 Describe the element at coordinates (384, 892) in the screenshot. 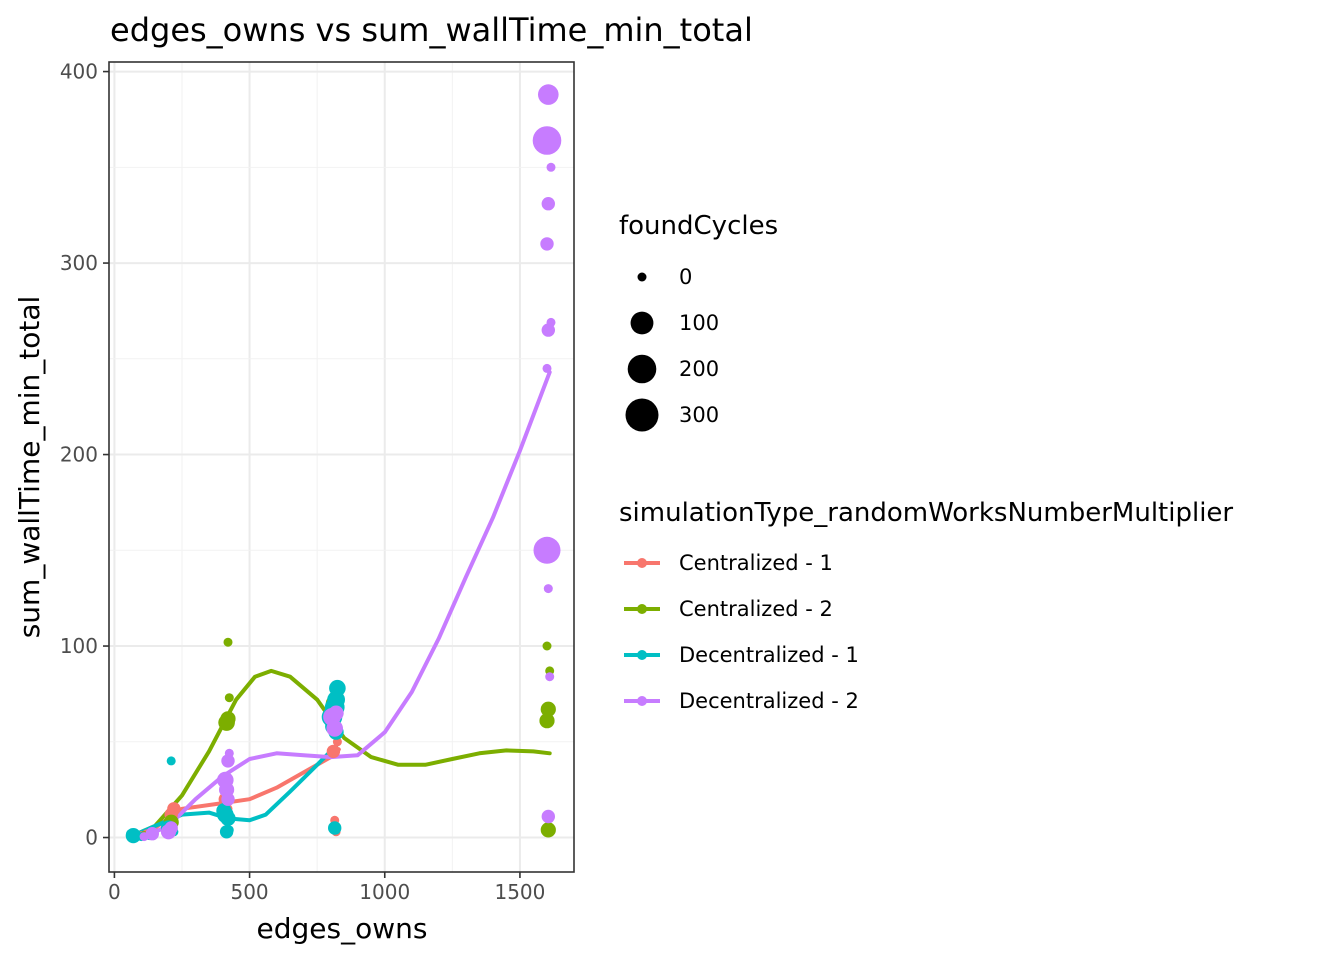

I see `x-tick-label: 1000` at that location.